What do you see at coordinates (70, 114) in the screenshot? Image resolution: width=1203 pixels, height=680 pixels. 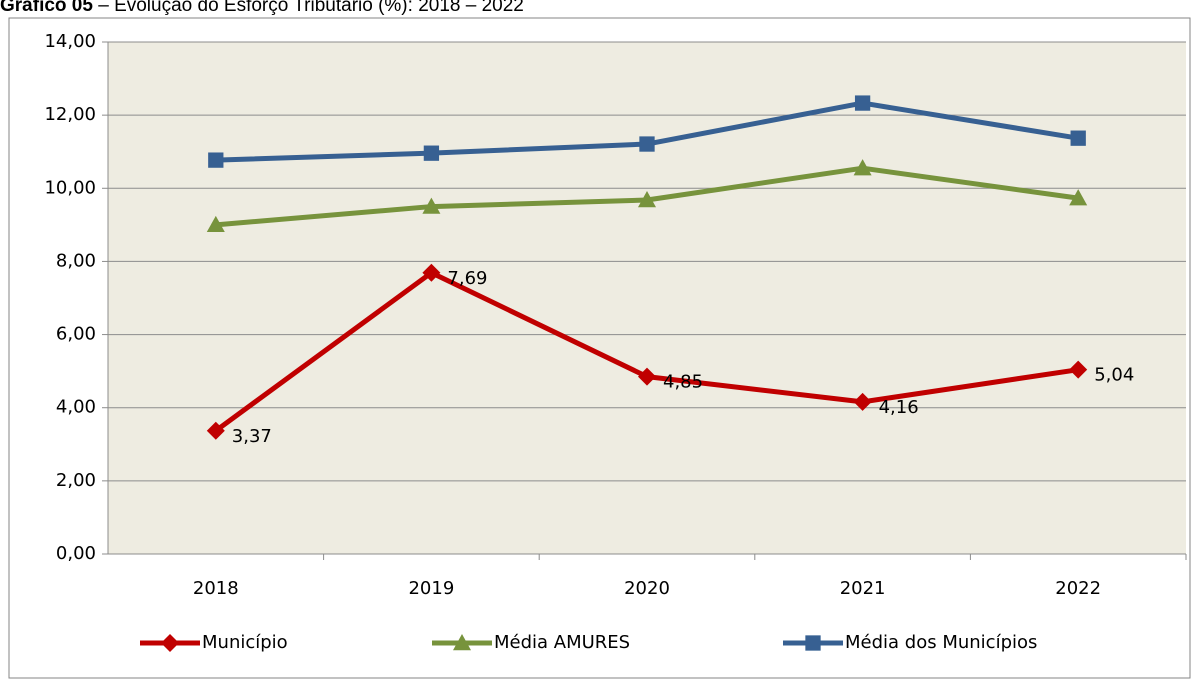 I see `y-tick-label: 12,00` at bounding box center [70, 114].